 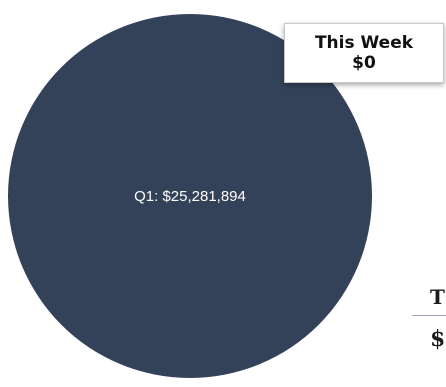 I want to click on side-summary-label: T, so click(x=437, y=297).